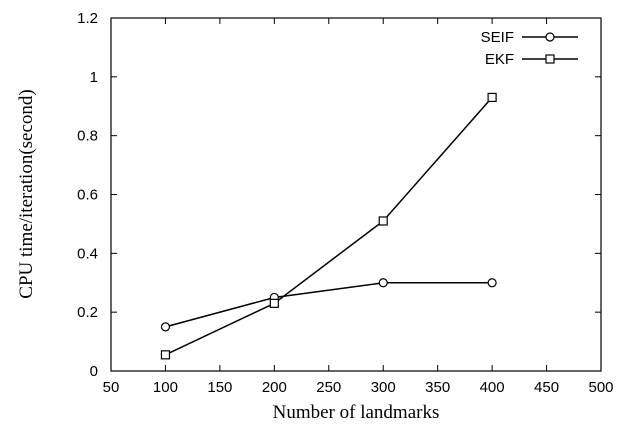 The image size is (623, 431). Describe the element at coordinates (94, 77) in the screenshot. I see `y-tick-label: 1` at that location.